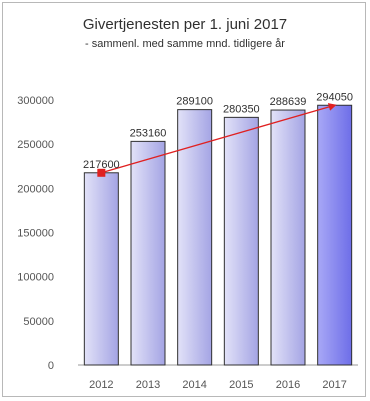 This screenshot has height=401, width=370. What do you see at coordinates (195, 237) in the screenshot?
I see `bar-2014` at bounding box center [195, 237].